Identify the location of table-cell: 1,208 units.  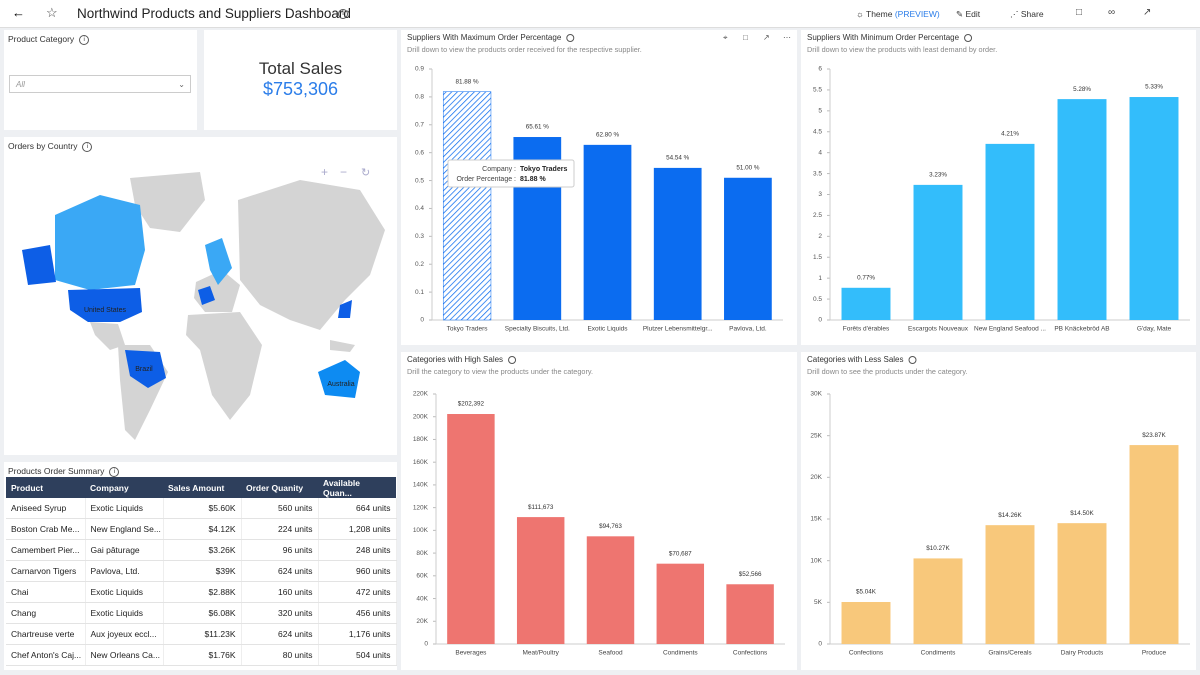
(357, 529).